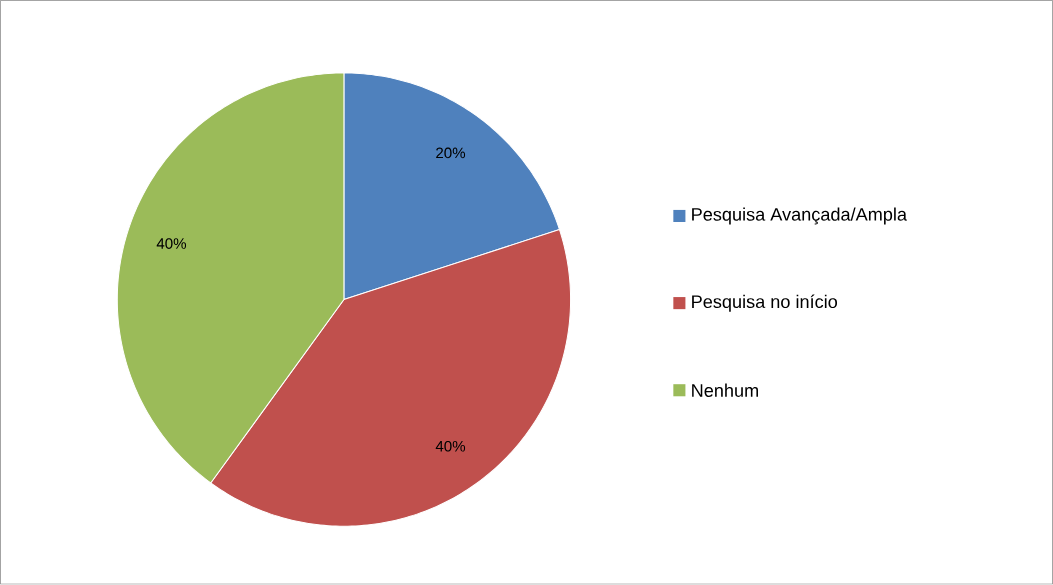 The image size is (1053, 585). Describe the element at coordinates (800, 216) in the screenshot. I see `legend-label: Pesquisa Avançada/Ampla` at that location.